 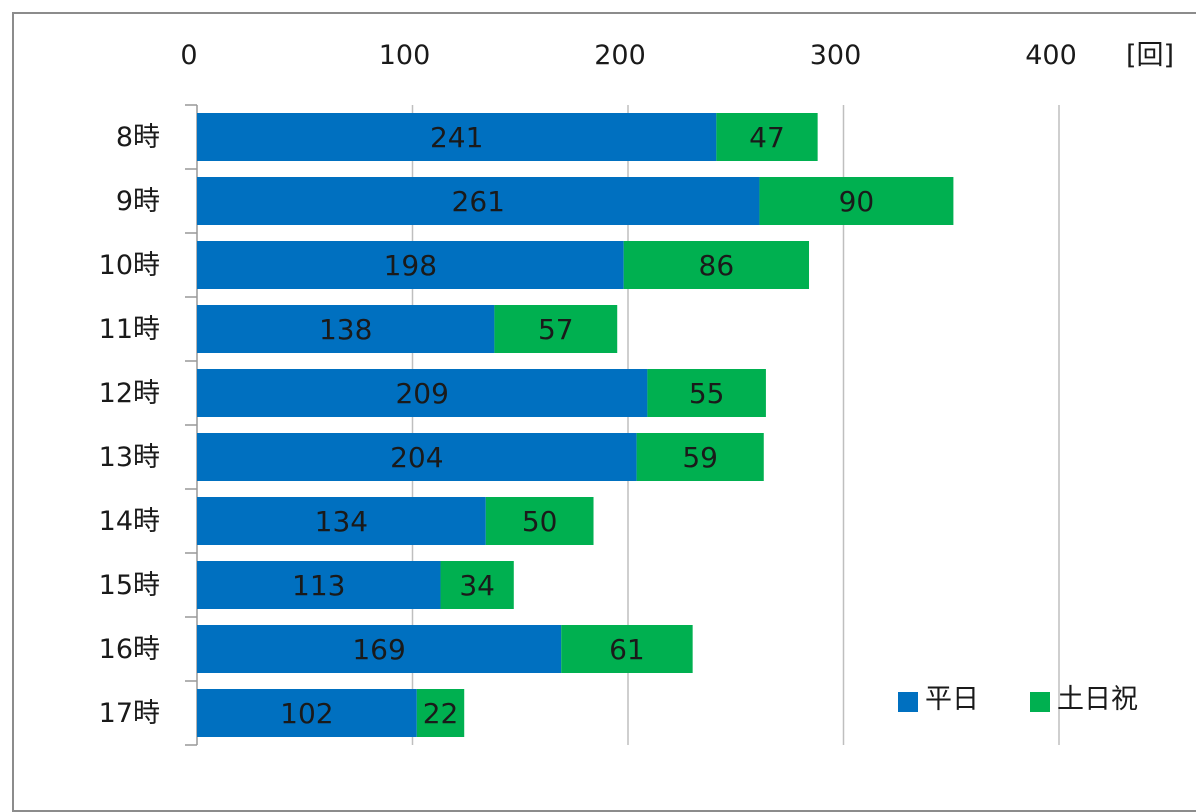 I want to click on value-label: 209, so click(x=421, y=393).